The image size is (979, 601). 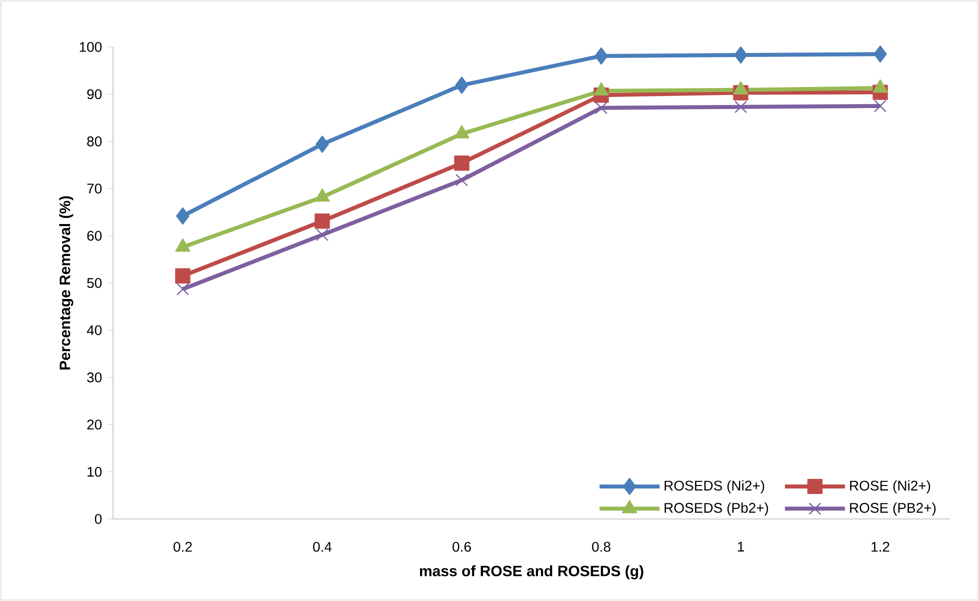 What do you see at coordinates (881, 547) in the screenshot?
I see `x-tick-label: 1.2` at bounding box center [881, 547].